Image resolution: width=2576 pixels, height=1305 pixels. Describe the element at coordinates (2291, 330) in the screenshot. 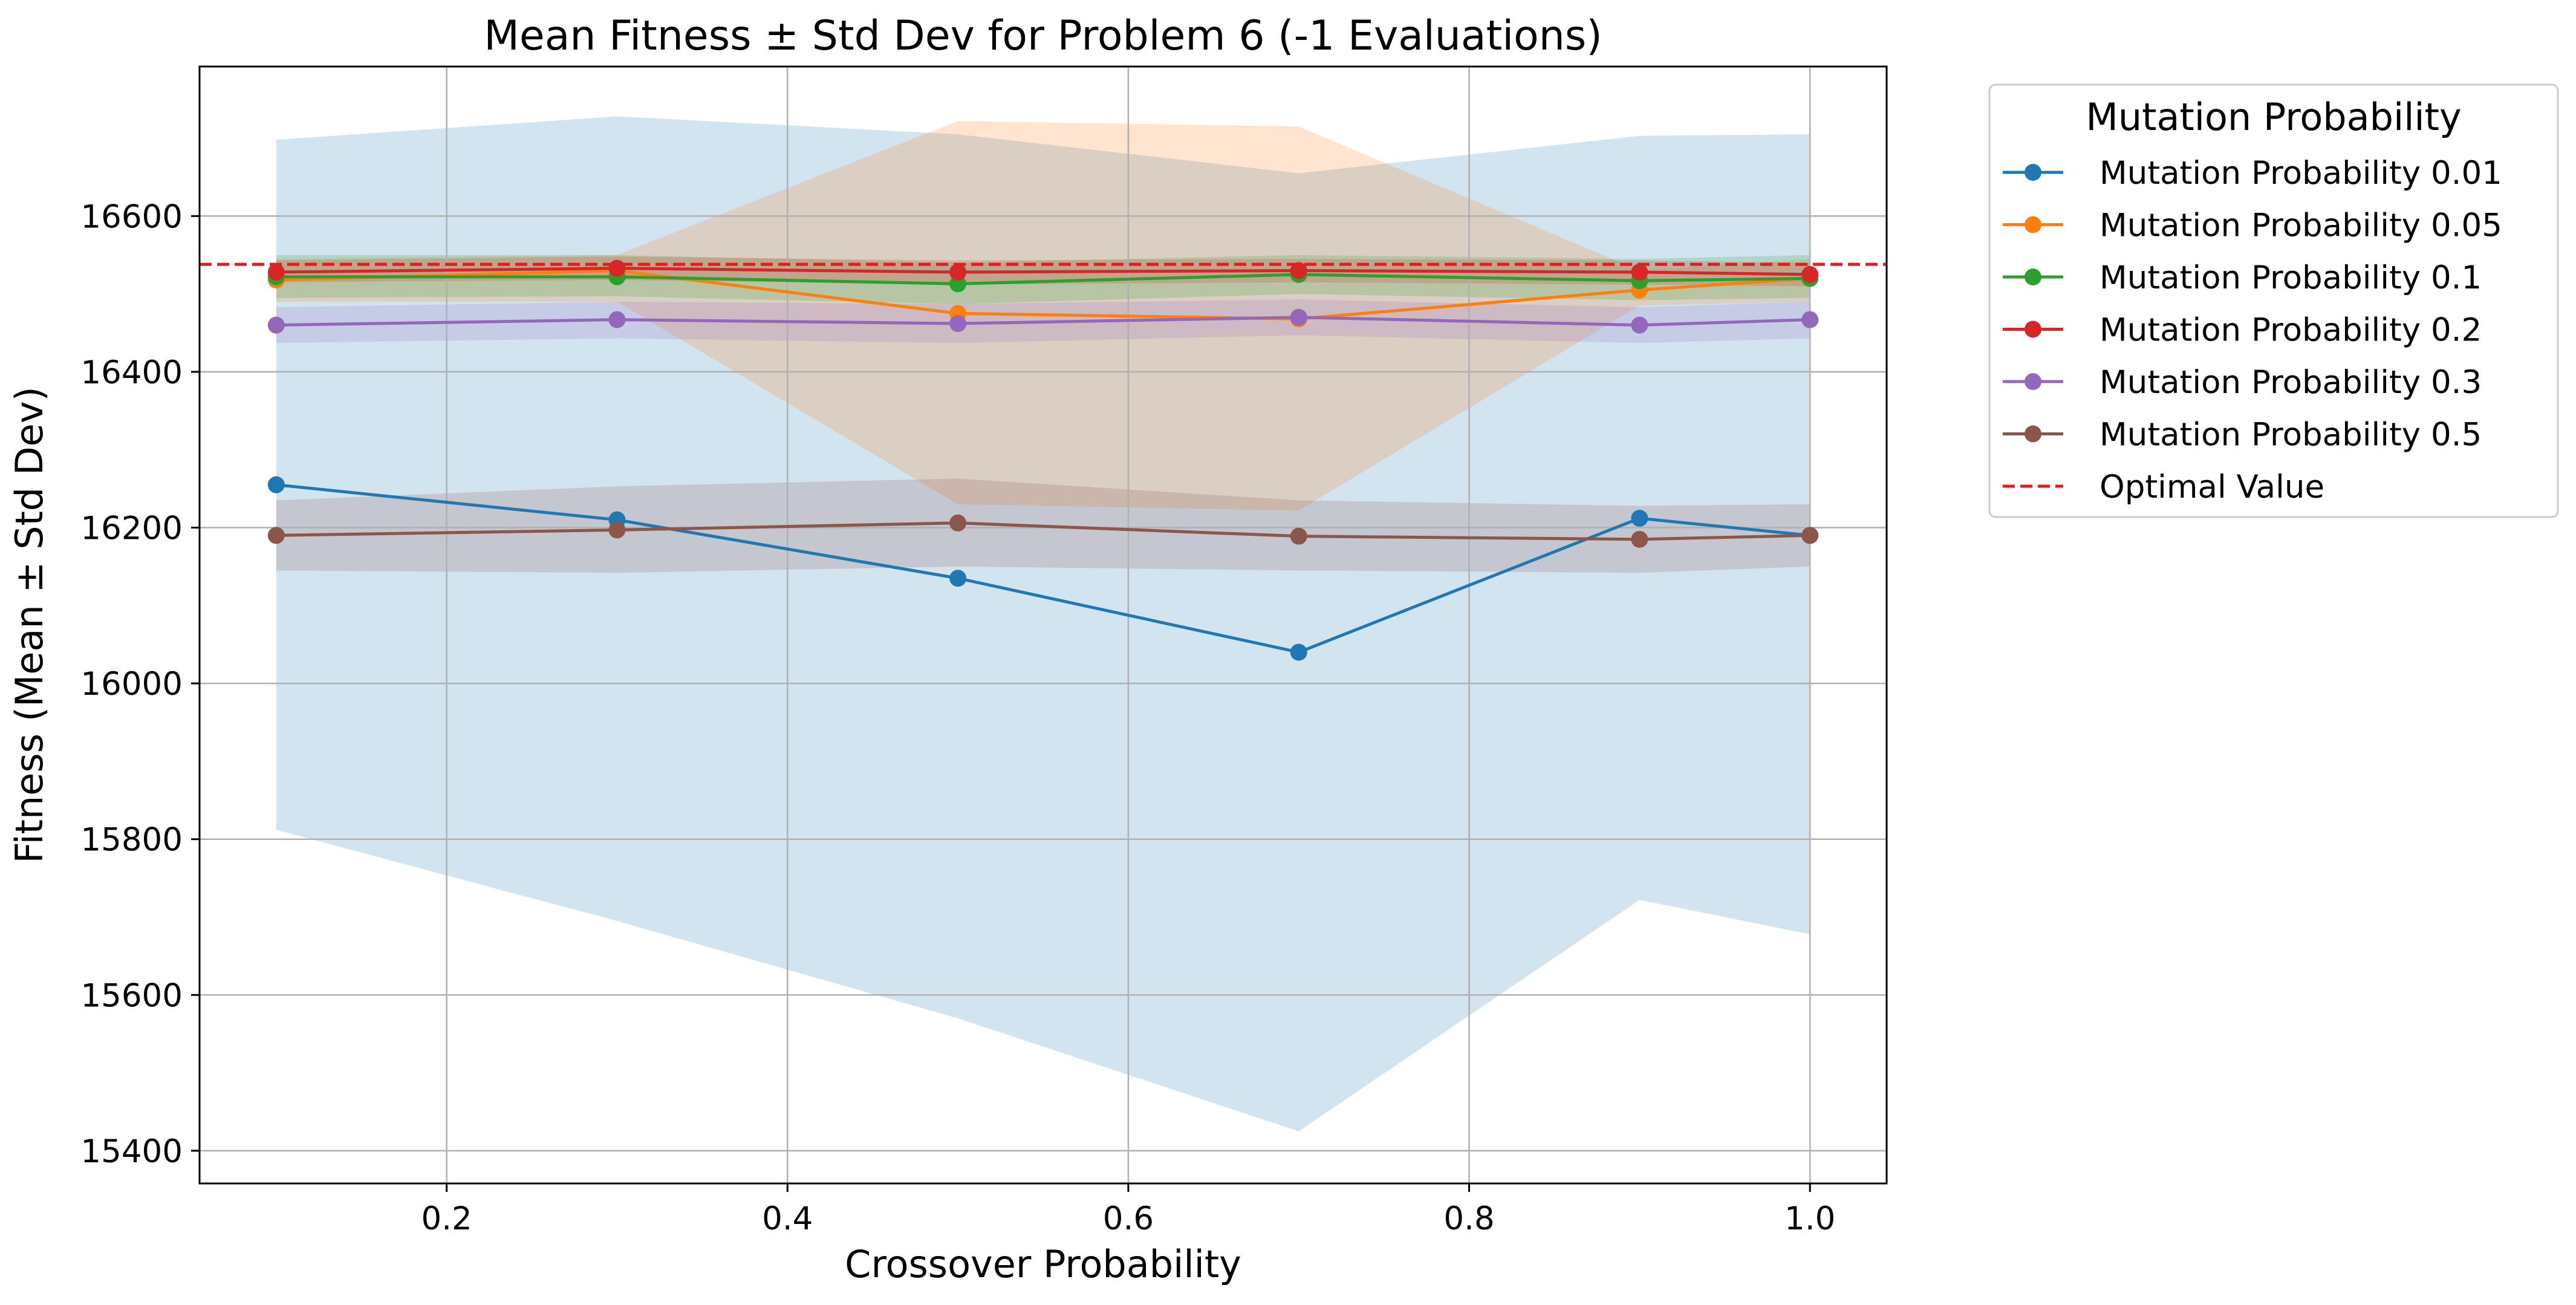

I see `legend-label: Mutation Probability 0.2` at that location.